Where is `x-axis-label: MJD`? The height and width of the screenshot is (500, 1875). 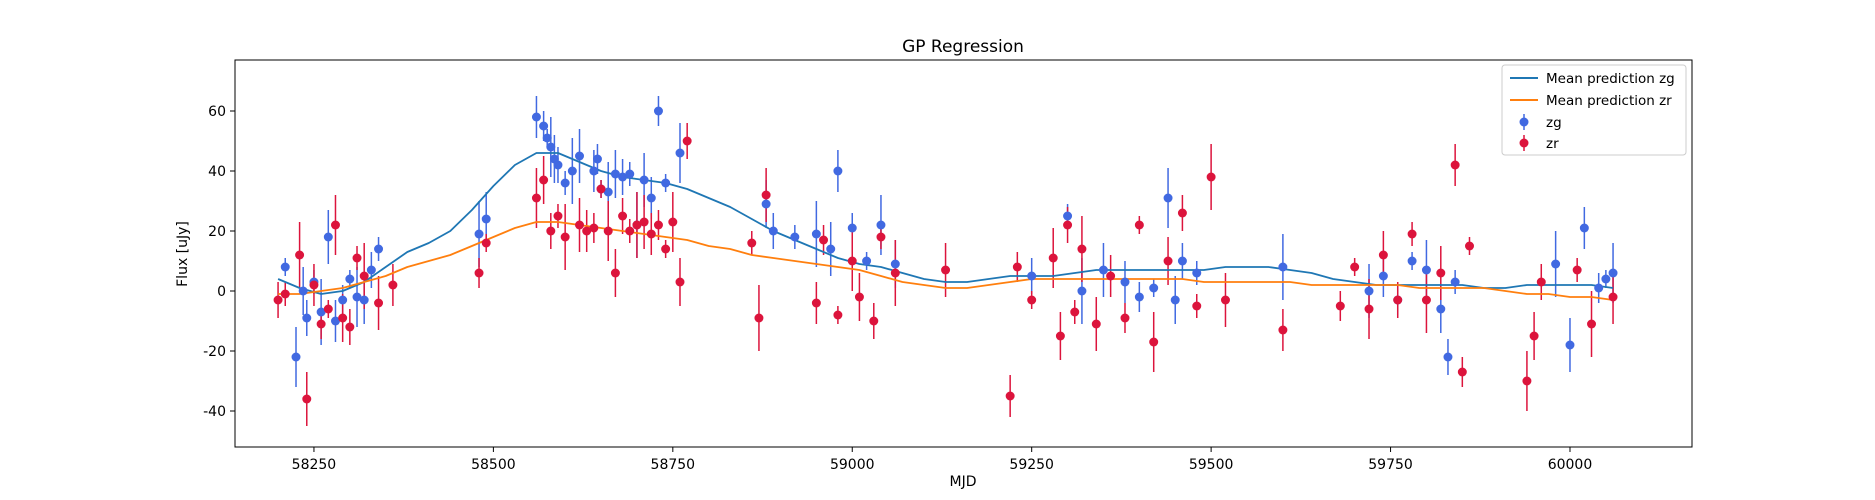
x-axis-label: MJD is located at coordinates (963, 482).